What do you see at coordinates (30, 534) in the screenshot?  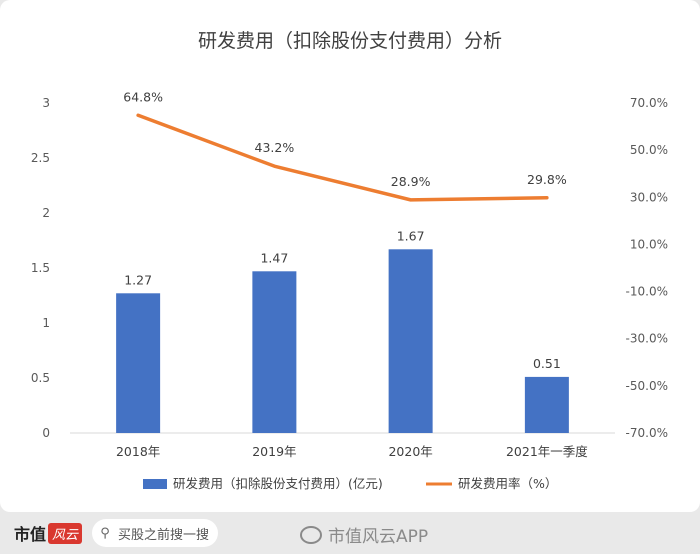 I see `brand-name: 市值` at bounding box center [30, 534].